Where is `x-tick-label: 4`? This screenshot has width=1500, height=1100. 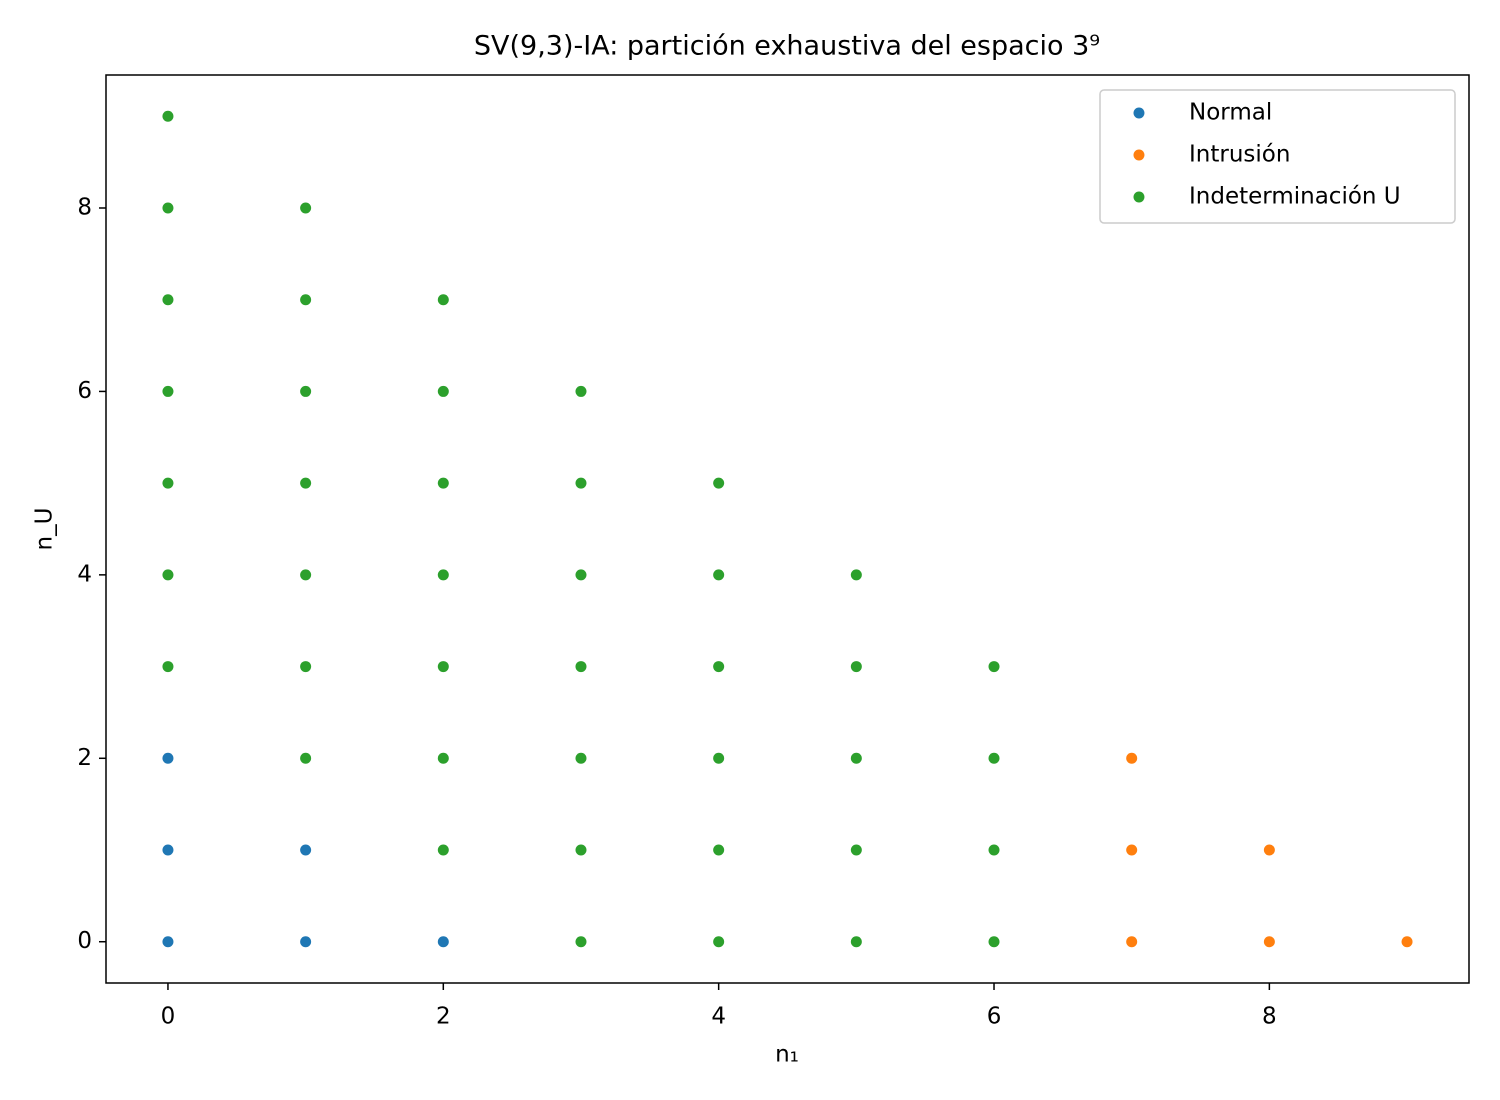
x-tick-label: 4 is located at coordinates (718, 1017).